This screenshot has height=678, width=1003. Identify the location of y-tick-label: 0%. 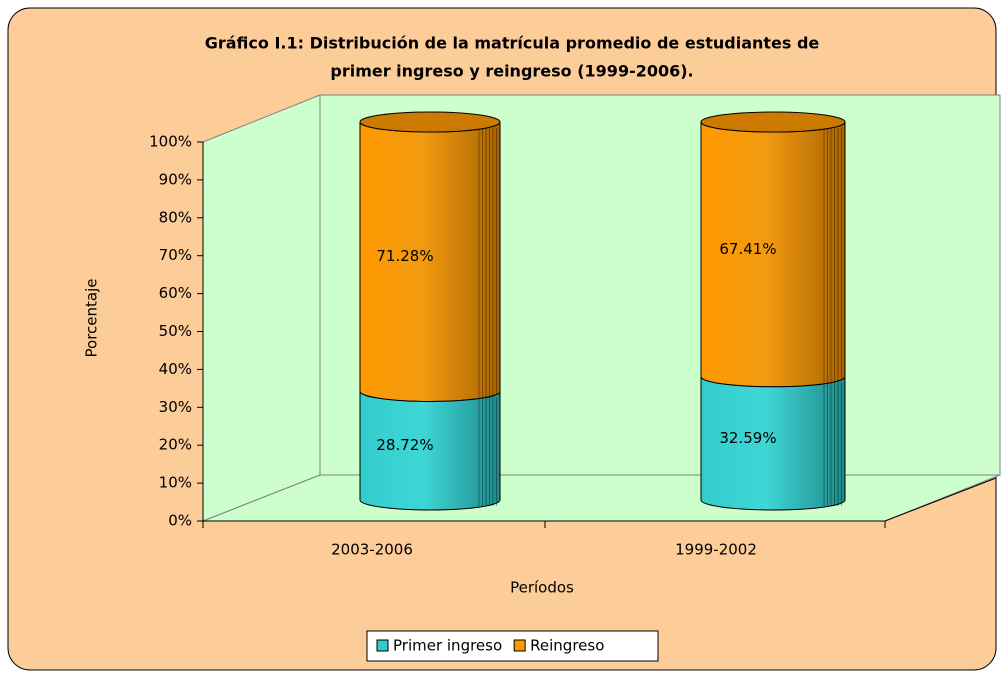
(180, 521).